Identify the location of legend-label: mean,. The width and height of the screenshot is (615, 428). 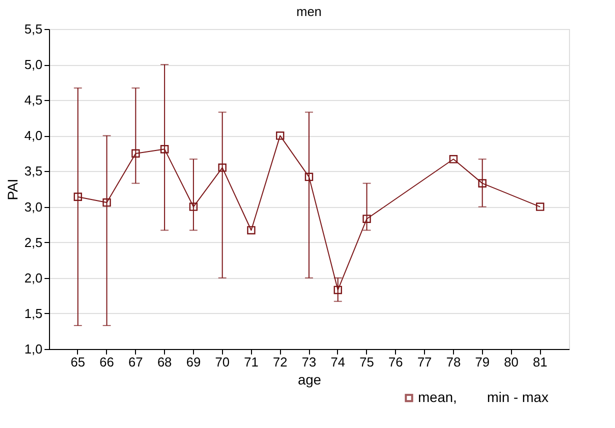
(437, 397).